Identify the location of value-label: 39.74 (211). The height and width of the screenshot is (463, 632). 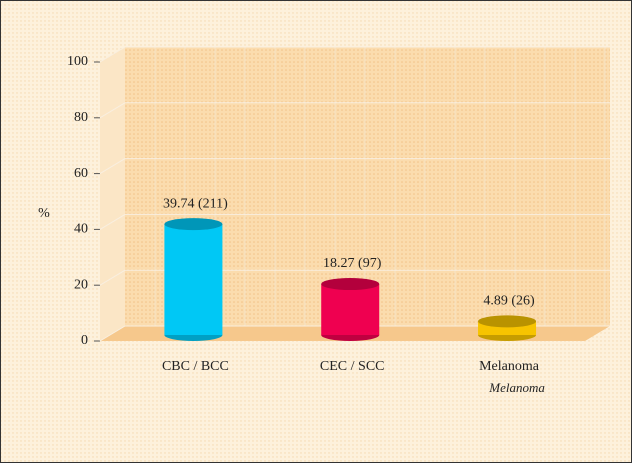
(195, 203).